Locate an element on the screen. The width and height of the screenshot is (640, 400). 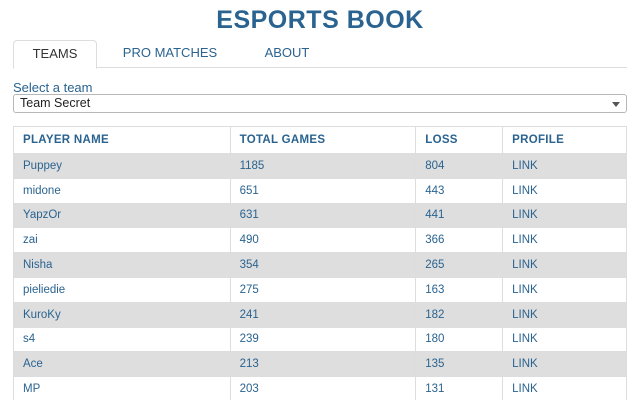
tab-pro-matches: PRO MATCHES is located at coordinates (170, 52).